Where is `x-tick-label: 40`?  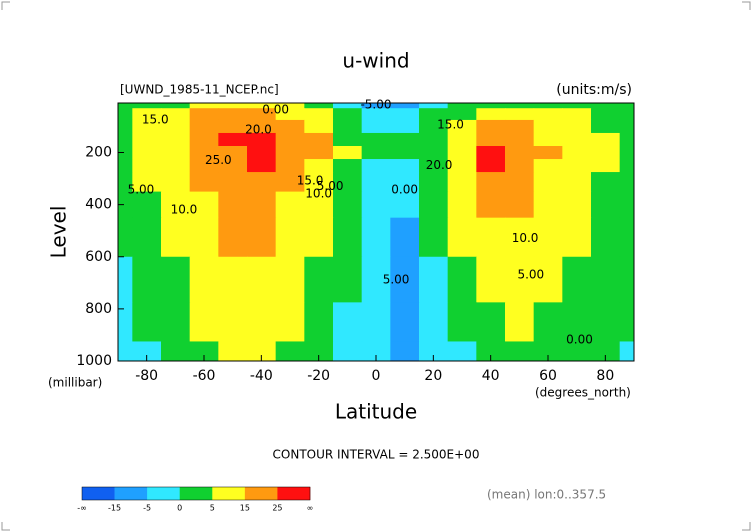 x-tick-label: 40 is located at coordinates (491, 376).